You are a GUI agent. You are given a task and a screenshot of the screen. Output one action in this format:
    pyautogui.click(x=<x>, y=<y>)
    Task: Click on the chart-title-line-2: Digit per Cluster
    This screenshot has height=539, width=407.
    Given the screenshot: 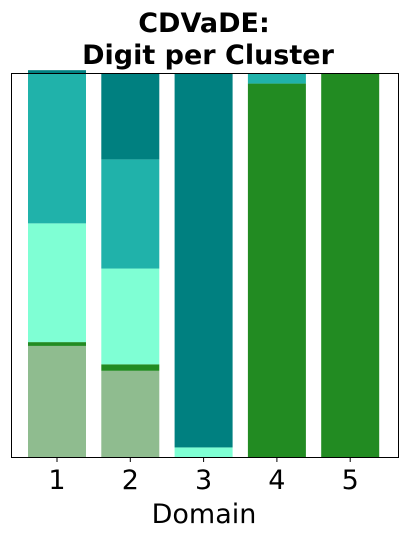 What is the action you would take?
    pyautogui.click(x=208, y=55)
    